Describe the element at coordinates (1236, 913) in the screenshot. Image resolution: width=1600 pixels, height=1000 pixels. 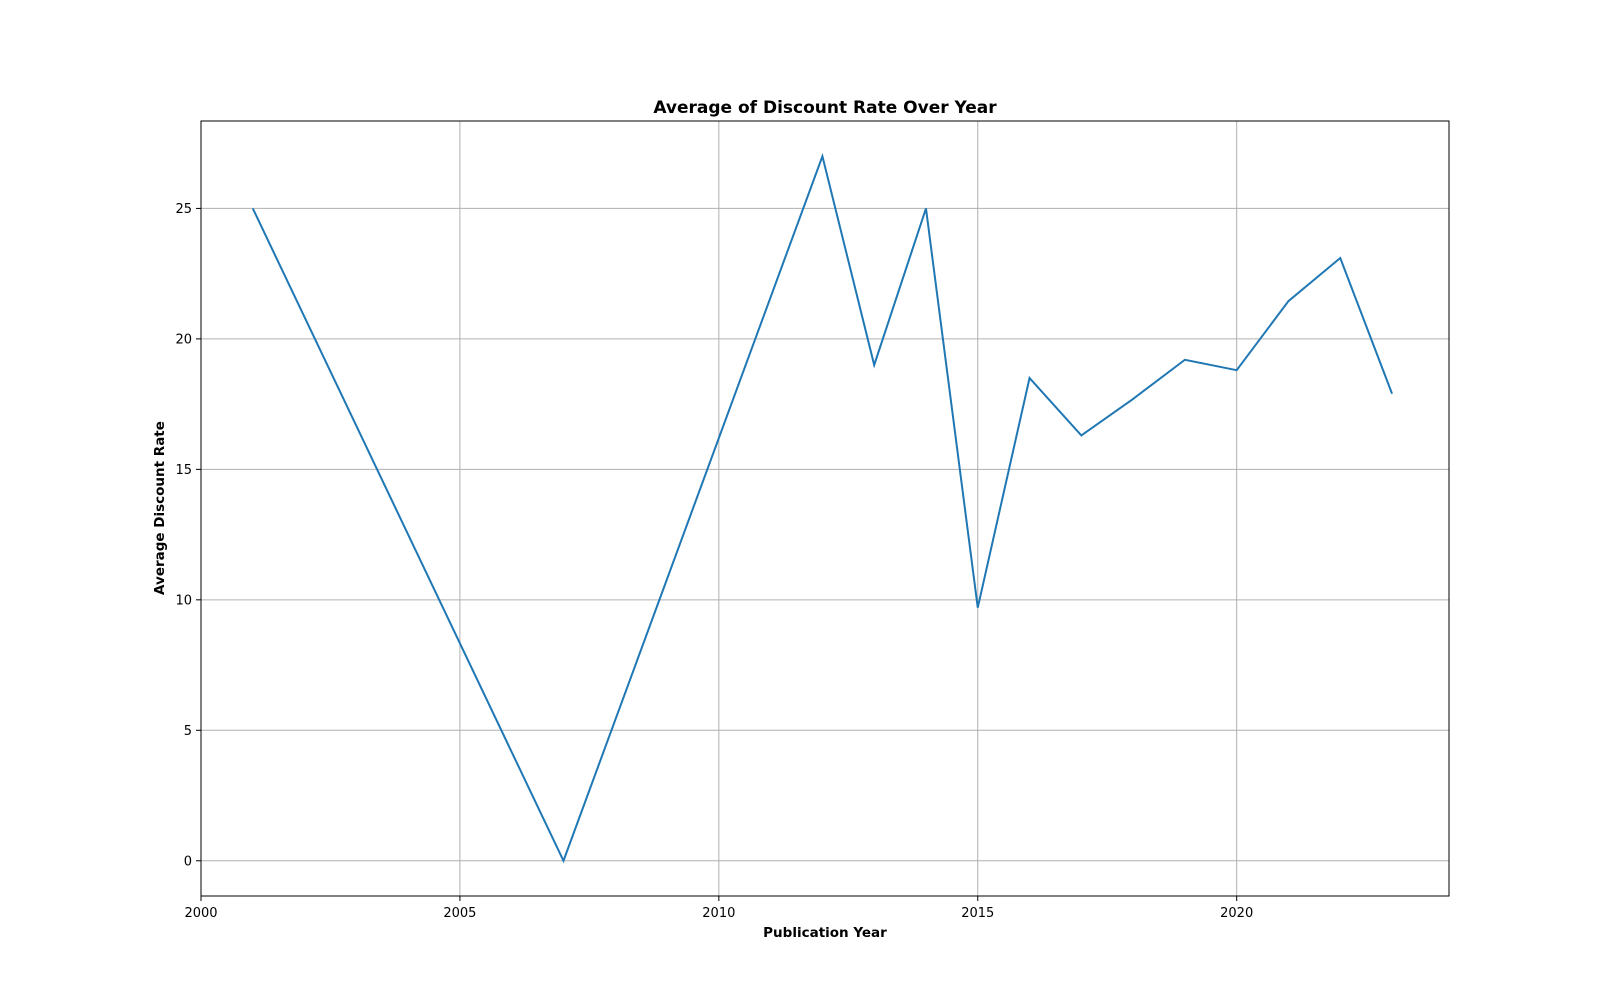
I see `x-tick-label: 2020` at that location.